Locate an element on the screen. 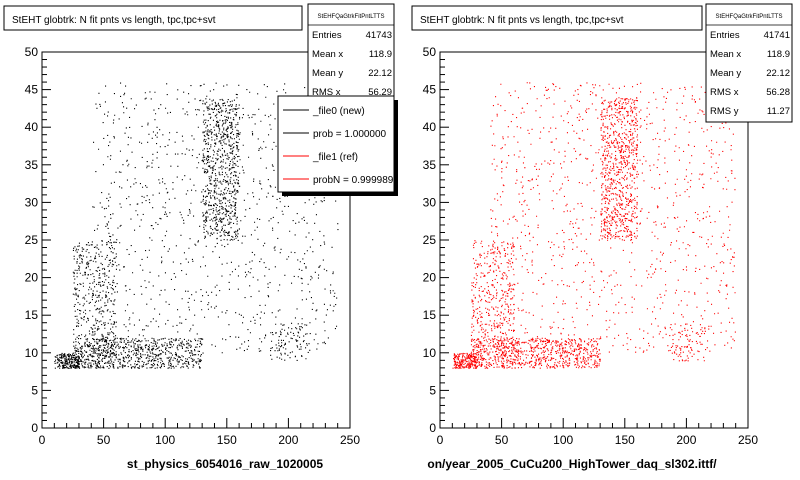  right-stats-value-rmsx: 56.28 is located at coordinates (778, 92).